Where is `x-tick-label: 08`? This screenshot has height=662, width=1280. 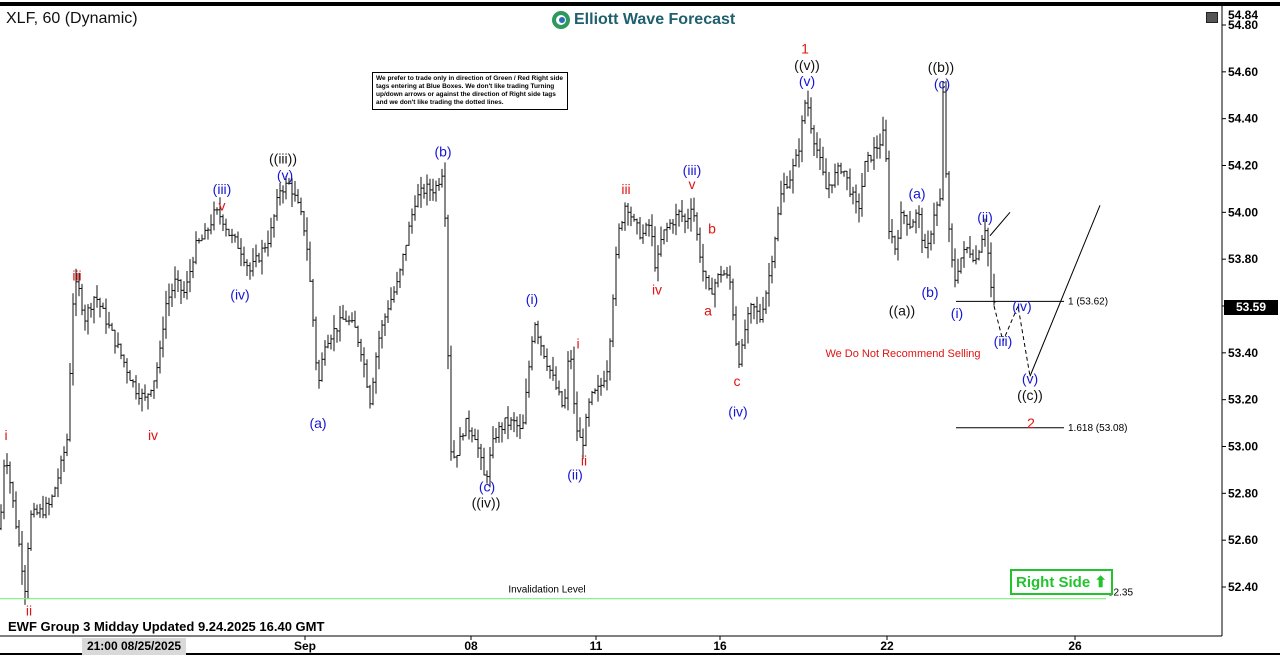 x-tick-label: 08 is located at coordinates (471, 646).